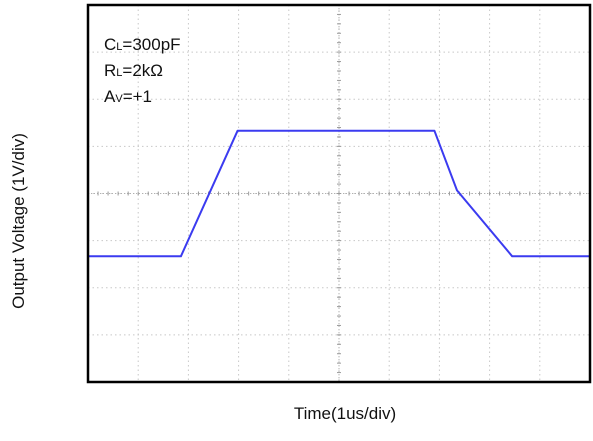  I want to click on annotation-av-value: =+1, so click(137, 96).